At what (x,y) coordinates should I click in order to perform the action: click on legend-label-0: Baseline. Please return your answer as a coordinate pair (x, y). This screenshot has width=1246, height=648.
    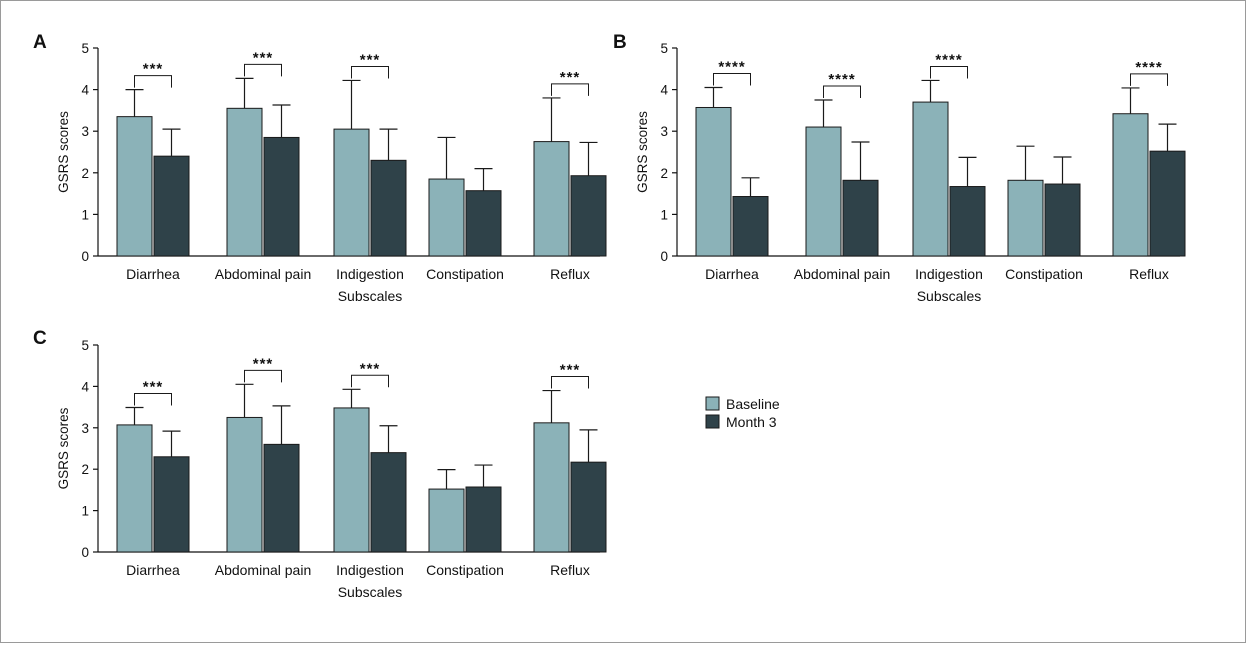
    Looking at the image, I should click on (753, 404).